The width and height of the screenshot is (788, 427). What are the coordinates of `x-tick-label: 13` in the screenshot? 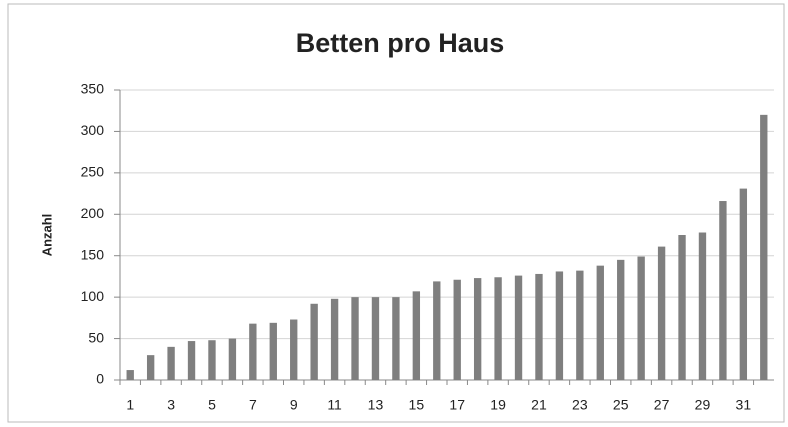 It's located at (376, 405).